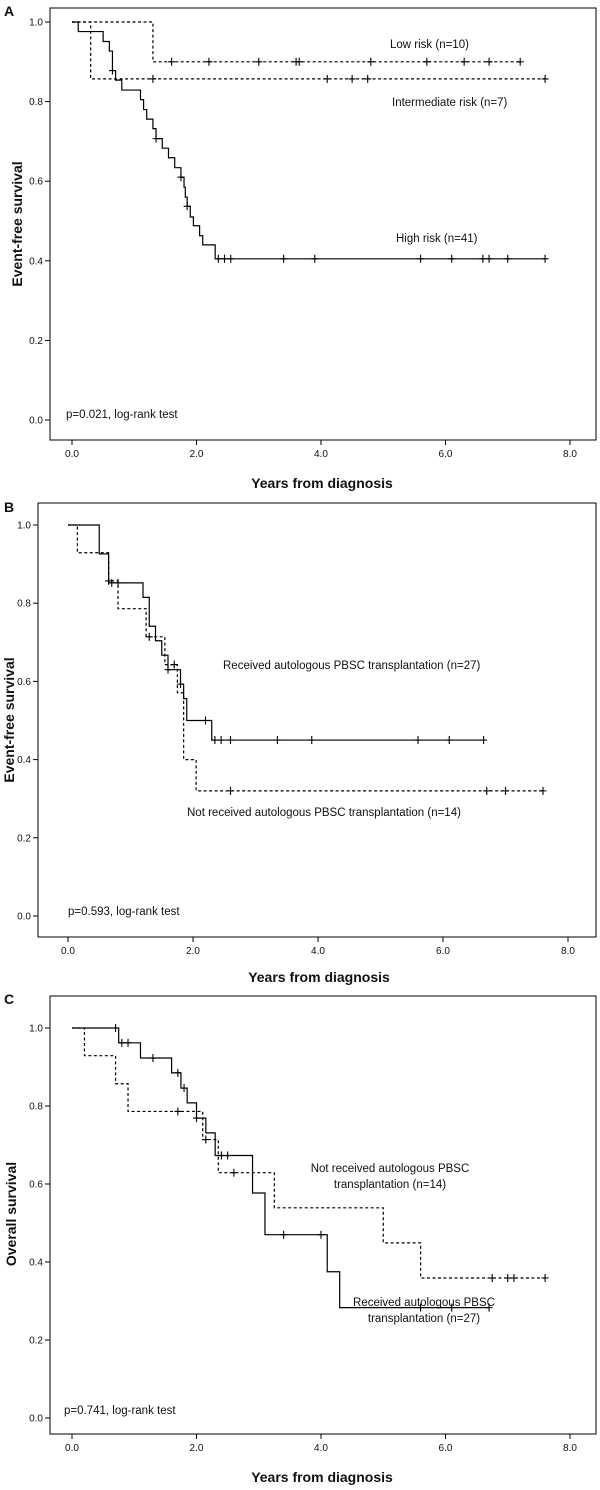  What do you see at coordinates (321, 1448) in the screenshot?
I see `panel-c-x-tick-label: 4.0` at bounding box center [321, 1448].